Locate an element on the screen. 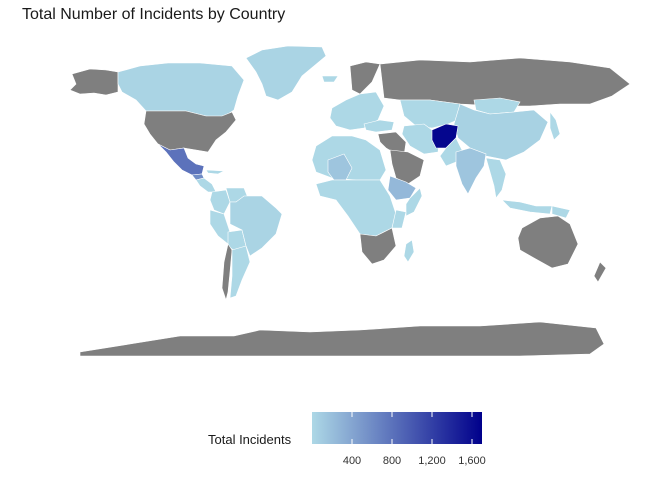  country-southeast-asia is located at coordinates (496, 178).